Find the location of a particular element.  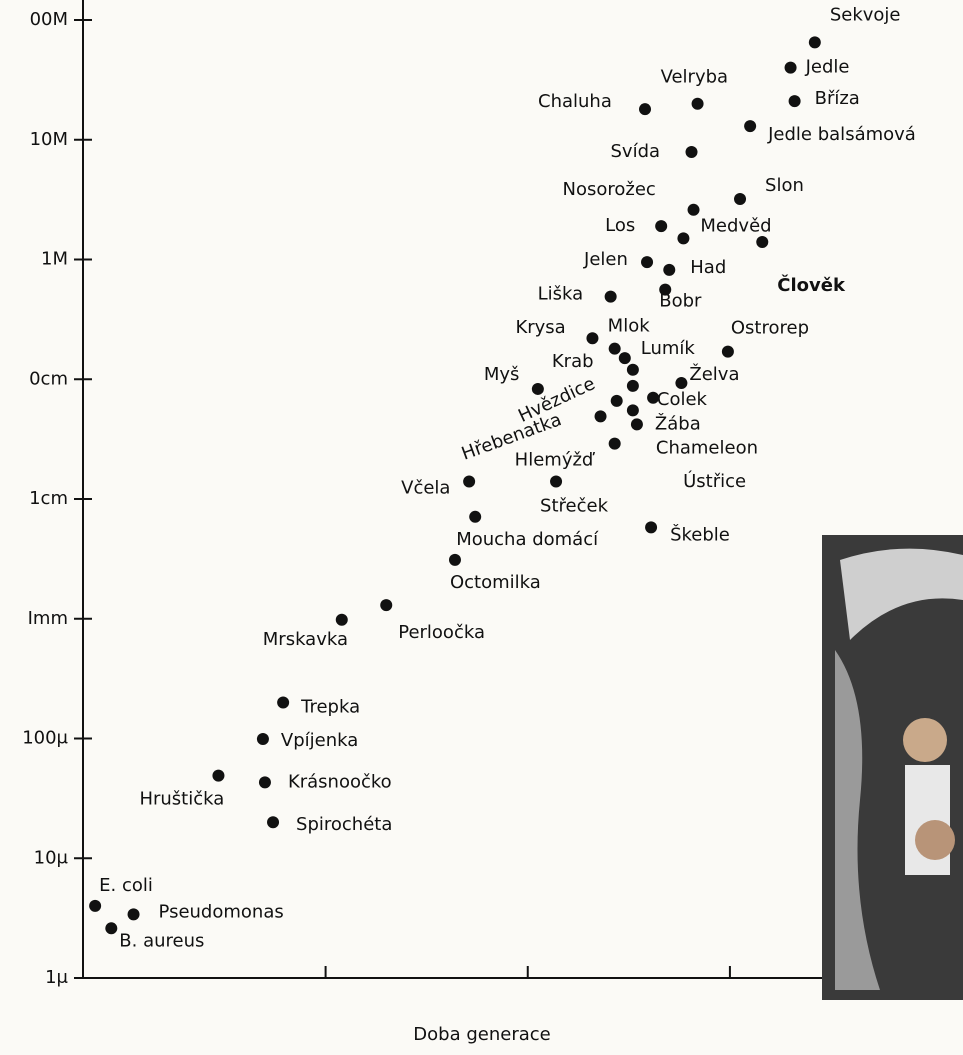

point-label: Jedle balsámová is located at coordinates (841, 134).